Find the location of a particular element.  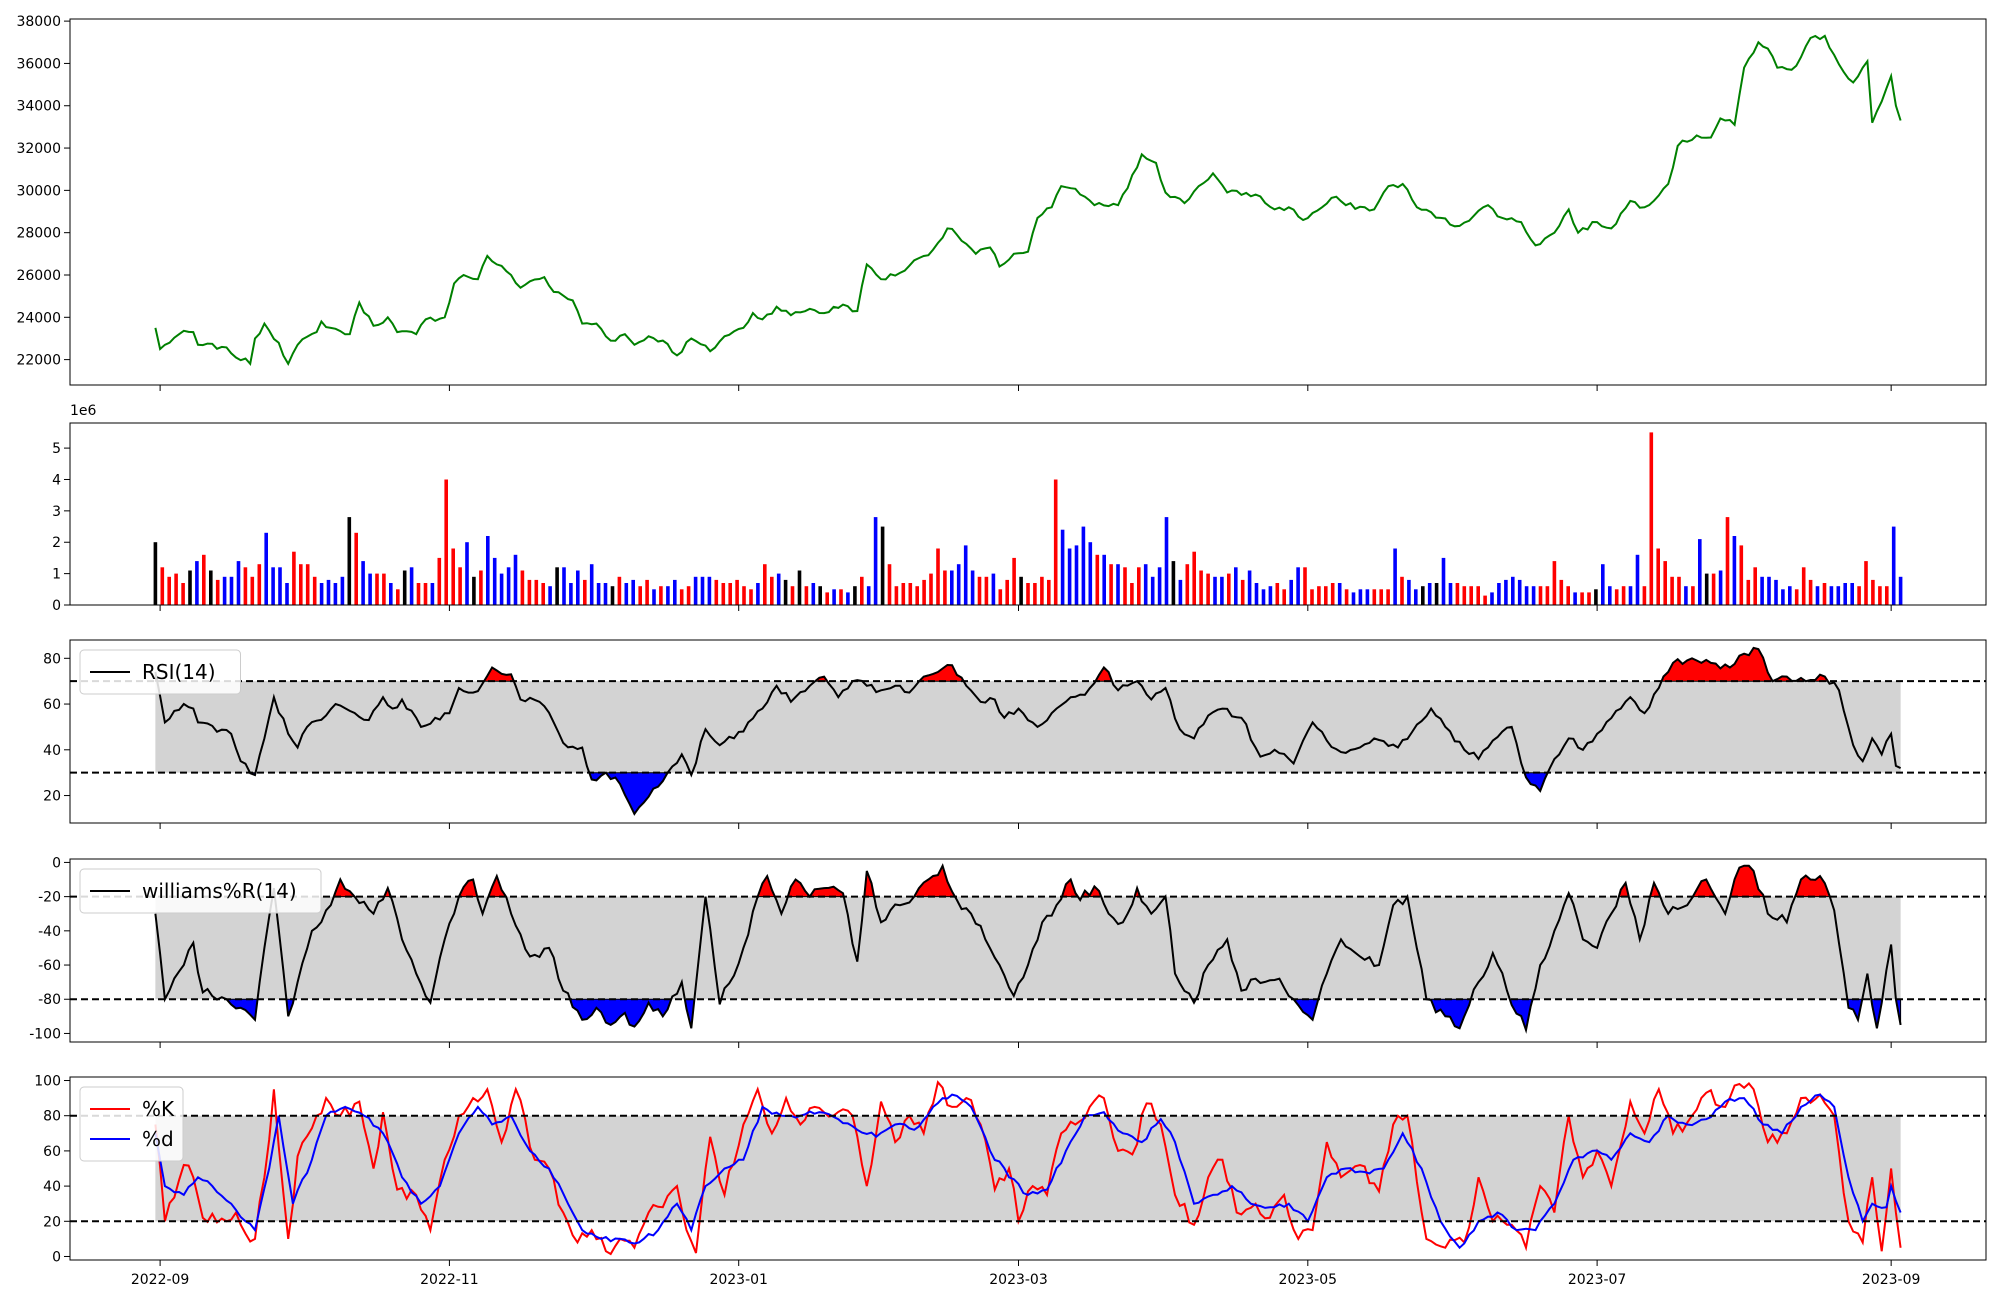

x-tick-label: 2023-07 is located at coordinates (1597, 1280).